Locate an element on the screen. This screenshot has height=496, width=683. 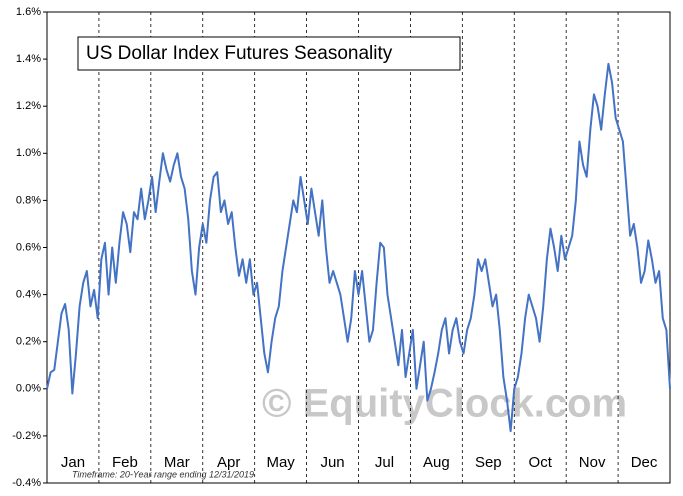
y-tick-label: 0.0% is located at coordinates (28, 389).